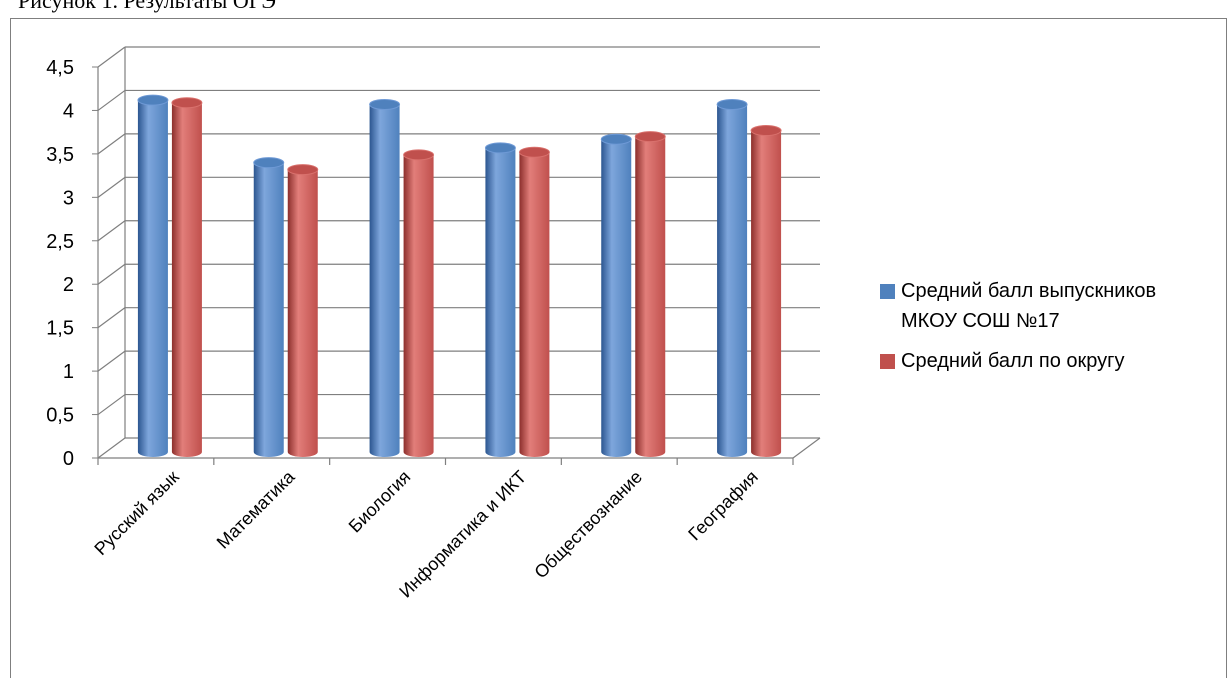 Image resolution: width=1231 pixels, height=678 pixels. Describe the element at coordinates (887, 361) in the screenshot. I see `legend-swatch-red` at that location.